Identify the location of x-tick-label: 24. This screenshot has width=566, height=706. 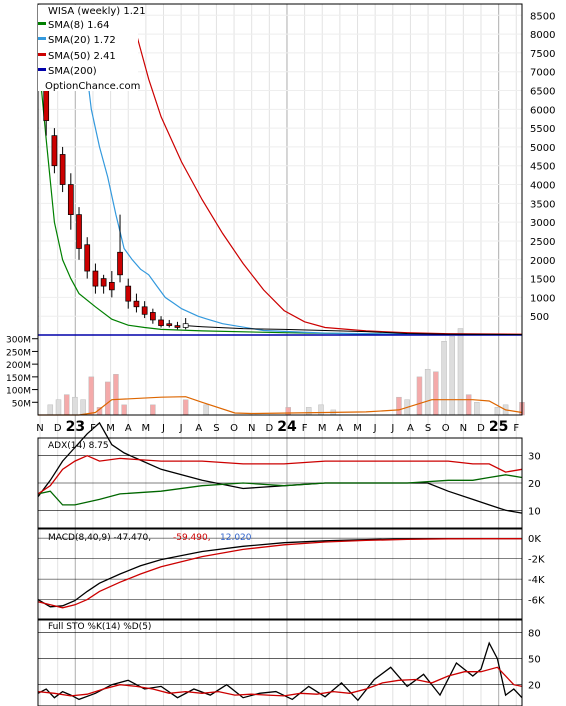
(287, 427).